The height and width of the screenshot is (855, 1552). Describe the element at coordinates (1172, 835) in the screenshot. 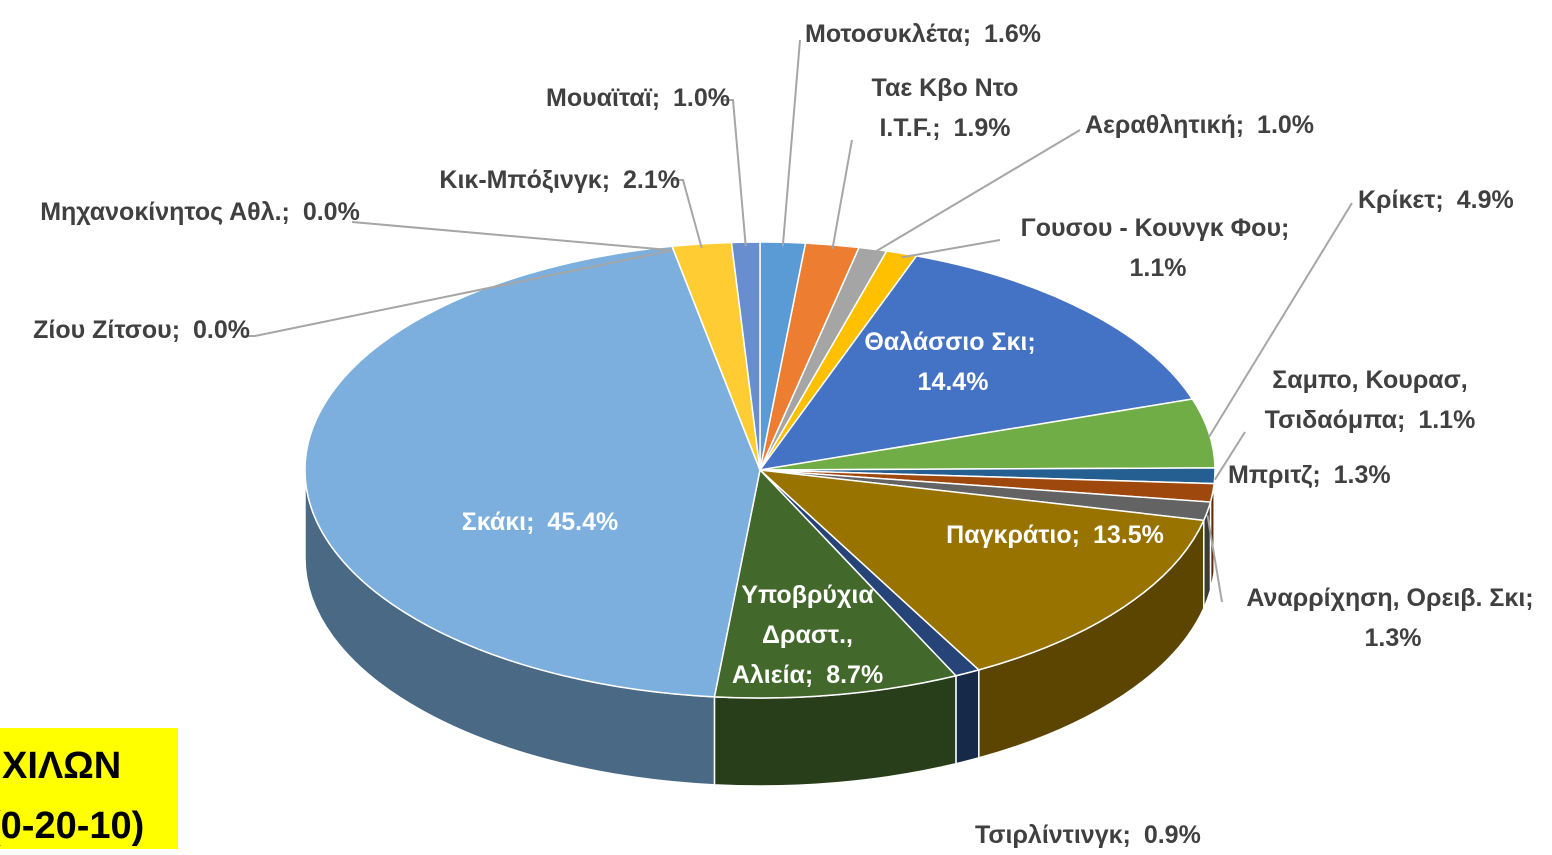

I see `value-label: 0.9%` at that location.